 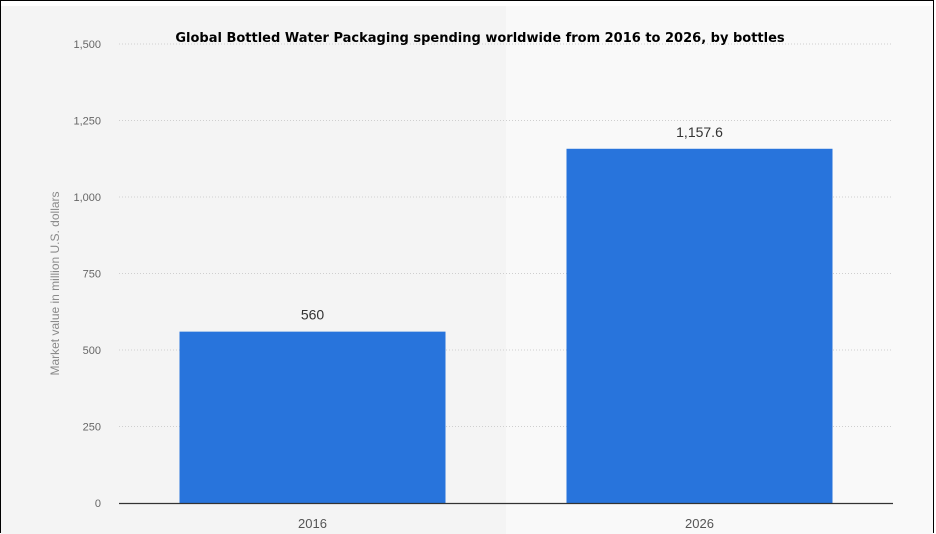 I want to click on data-label-2026: 1,157.6, so click(x=699, y=132).